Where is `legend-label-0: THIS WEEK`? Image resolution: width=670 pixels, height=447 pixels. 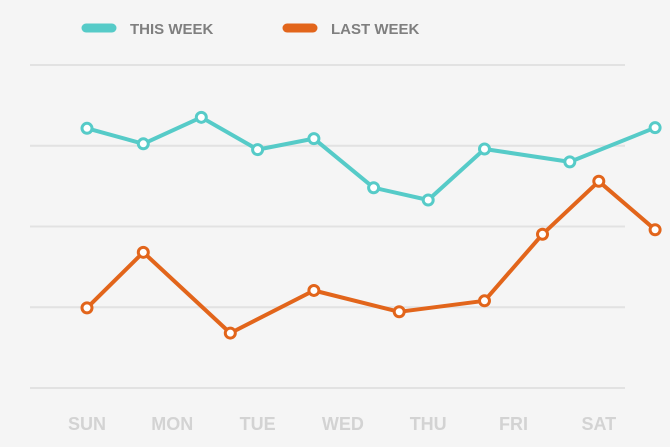 legend-label-0: THIS WEEK is located at coordinates (172, 29).